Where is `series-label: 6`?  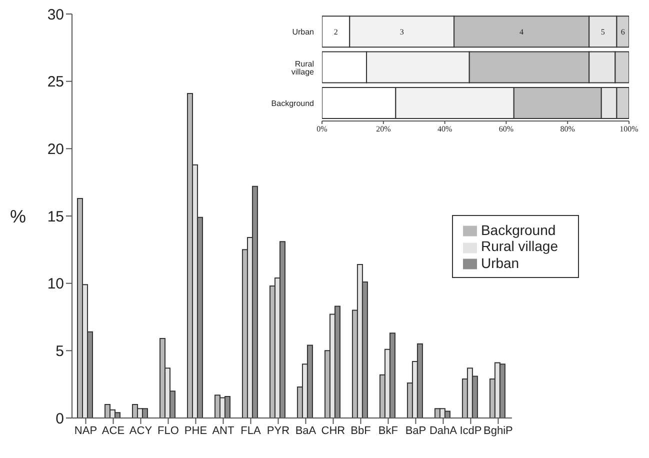 series-label: 6 is located at coordinates (622, 32).